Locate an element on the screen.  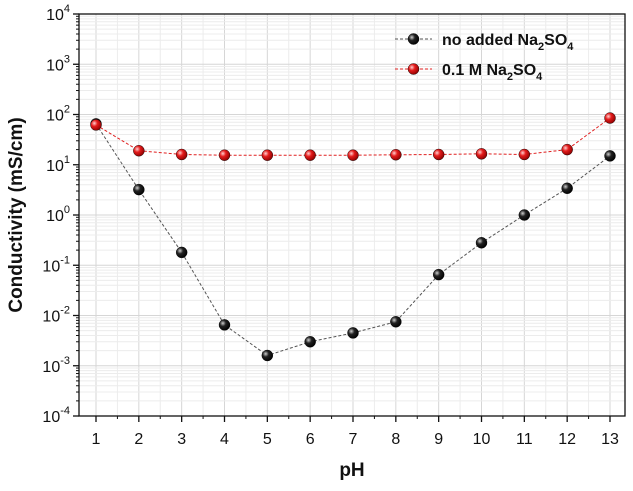
x-tick-label: 11 is located at coordinates (524, 439).